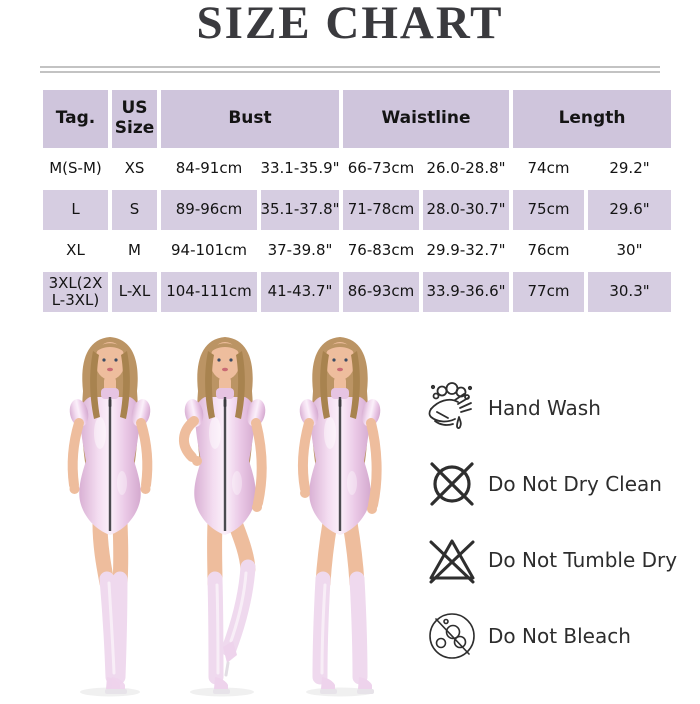  Describe the element at coordinates (300, 292) in the screenshot. I see `table-cell: 41-43.7"` at that location.